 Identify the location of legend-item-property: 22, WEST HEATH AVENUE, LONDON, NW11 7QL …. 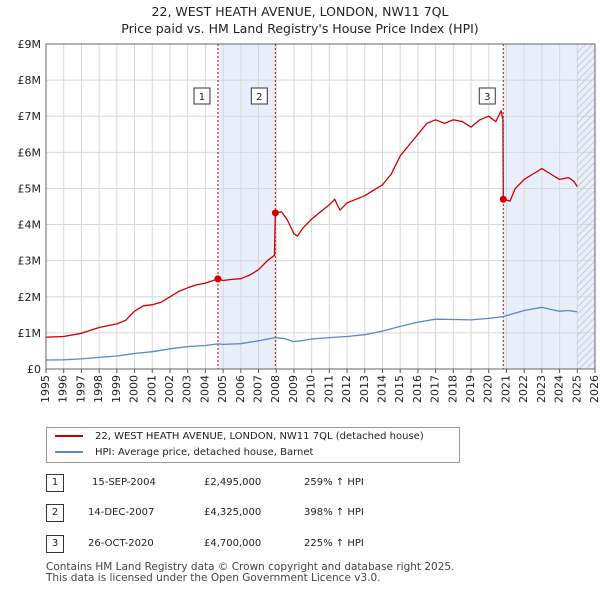
(239, 437).